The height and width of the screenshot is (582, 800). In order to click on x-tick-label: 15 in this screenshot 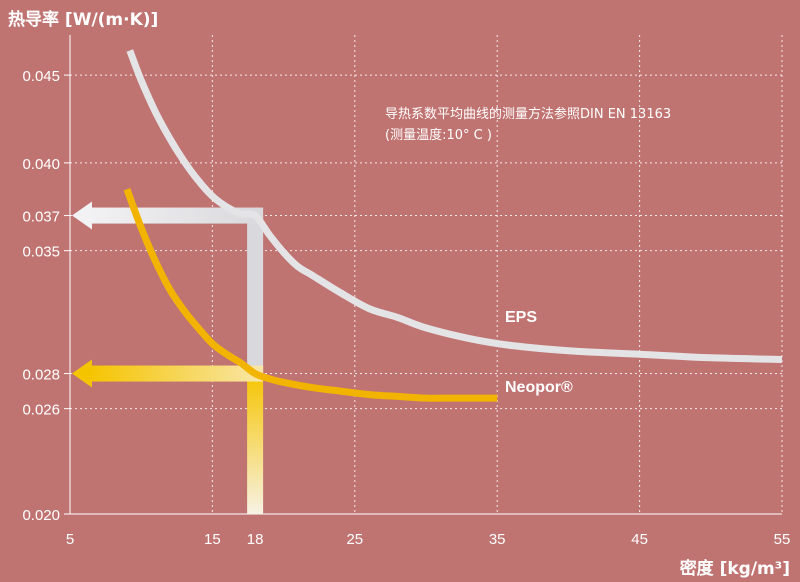, I will do `click(212, 539)`.